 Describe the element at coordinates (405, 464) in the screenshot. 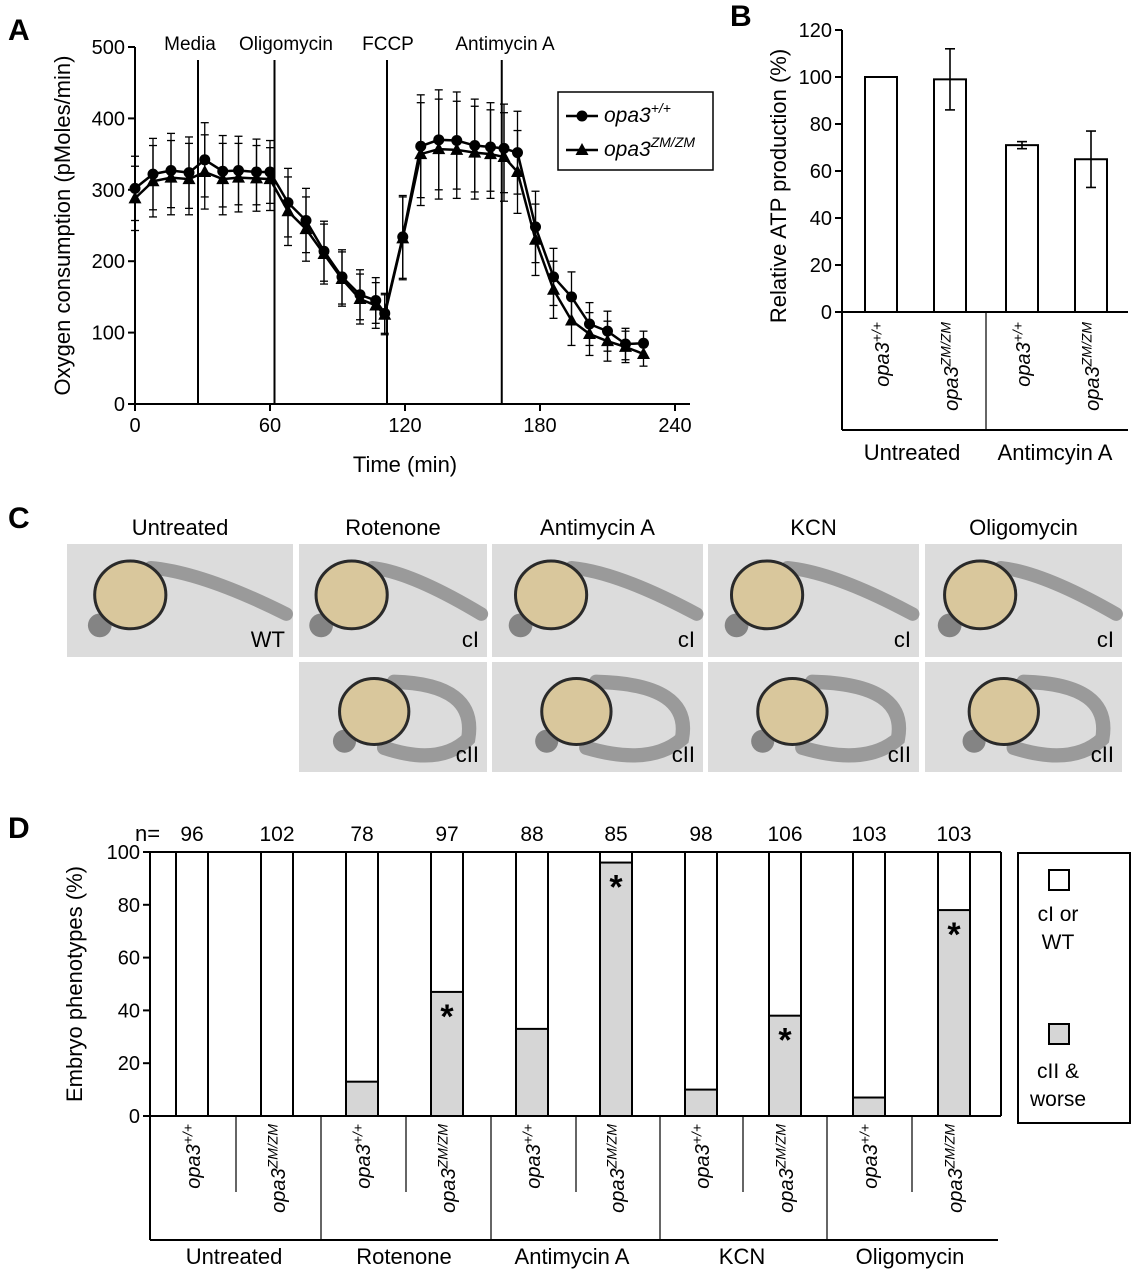

I see `a-x-axis-title: Time (min)` at that location.